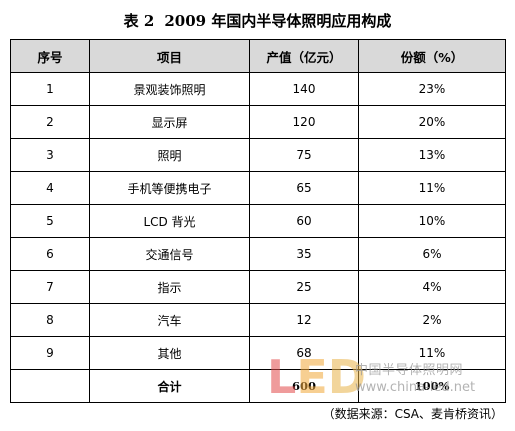 The width and height of the screenshot is (515, 431). I want to click on cell-no: 7, so click(50, 287).